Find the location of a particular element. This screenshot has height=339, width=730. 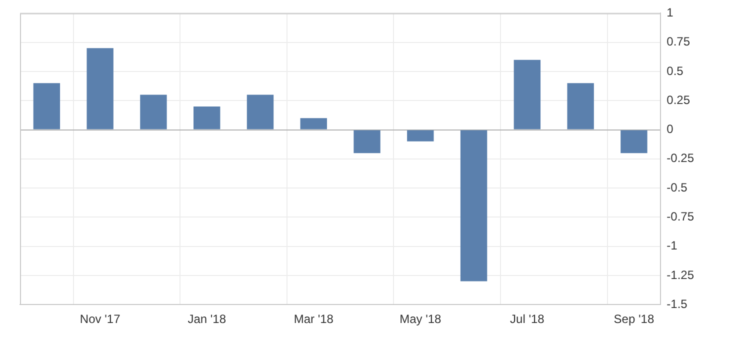

y-tick-label: -1.5 is located at coordinates (677, 303).